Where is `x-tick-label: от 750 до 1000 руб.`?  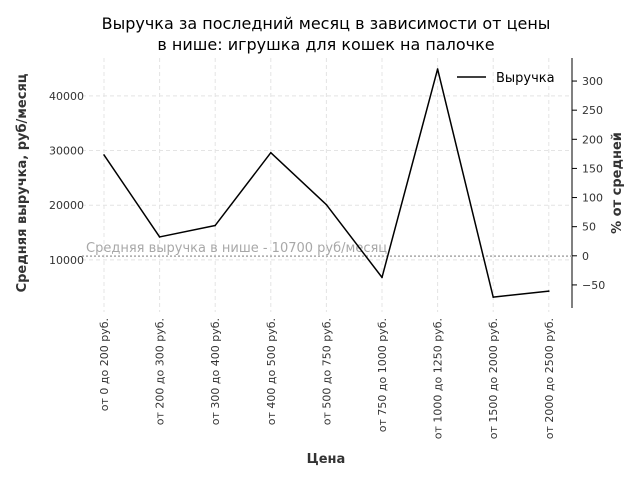 x-tick-label: от 750 до 1000 руб. is located at coordinates (382, 375).